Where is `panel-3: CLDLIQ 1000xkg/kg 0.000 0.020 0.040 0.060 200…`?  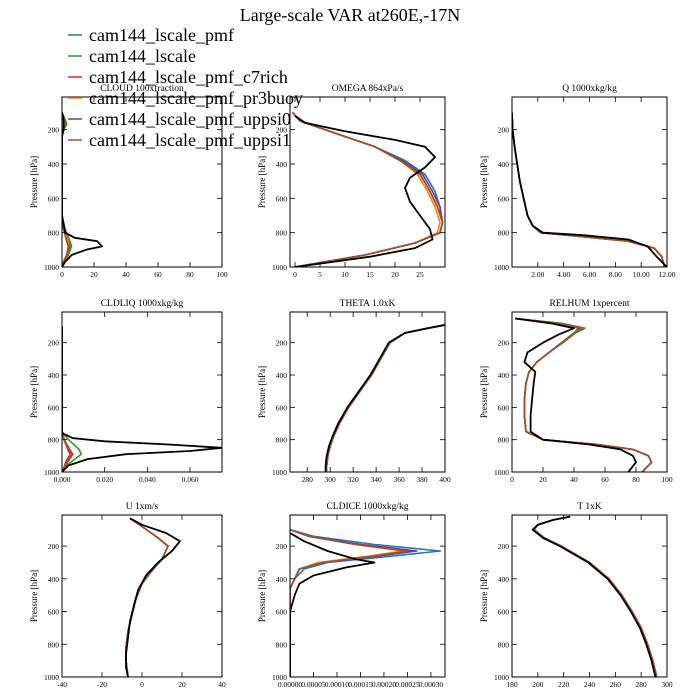 panel-3: CLDLIQ 1000xkg/kg 0.000 0.020 0.040 0.060 200… is located at coordinates (126, 391).